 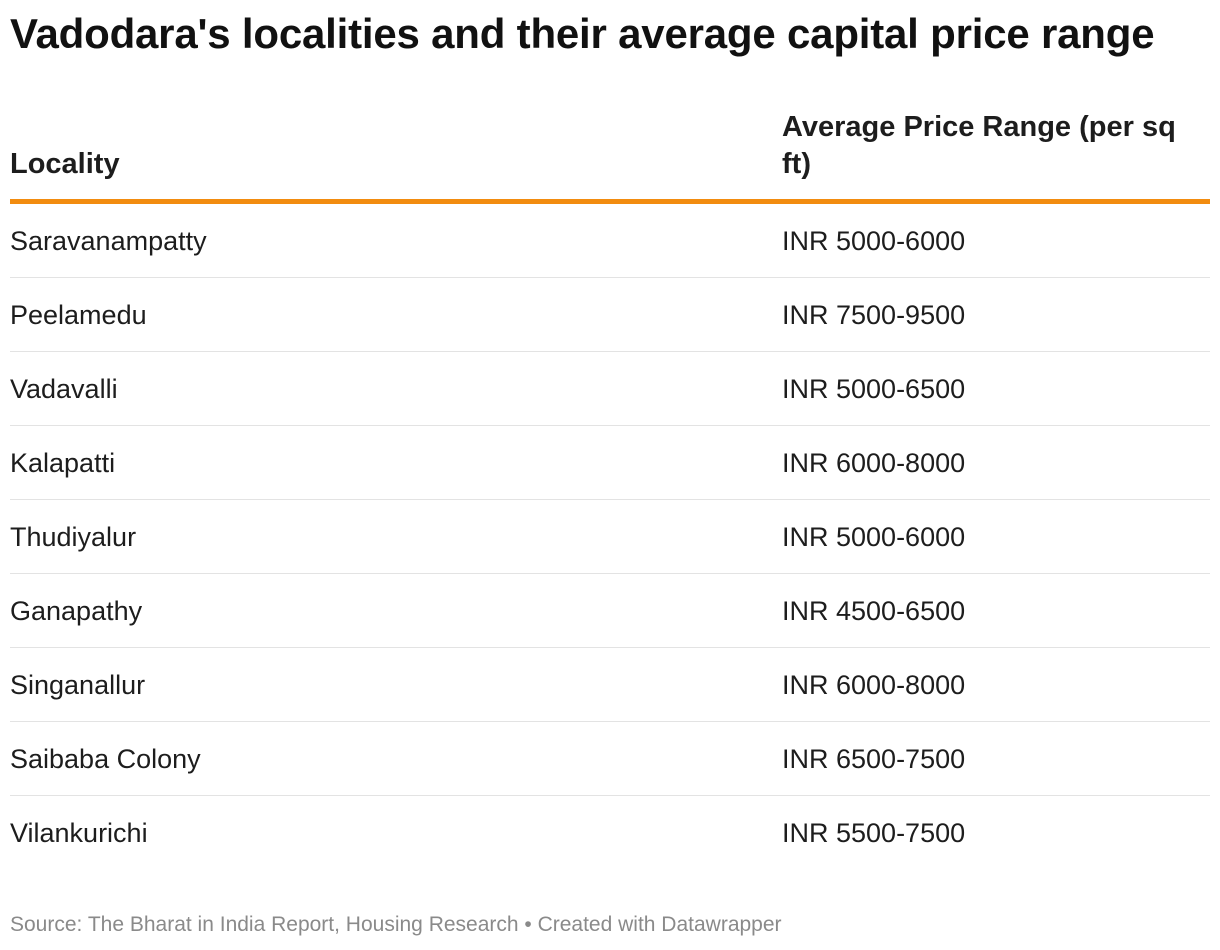 What do you see at coordinates (73, 536) in the screenshot?
I see `locality-cell: Thudiyalur` at bounding box center [73, 536].